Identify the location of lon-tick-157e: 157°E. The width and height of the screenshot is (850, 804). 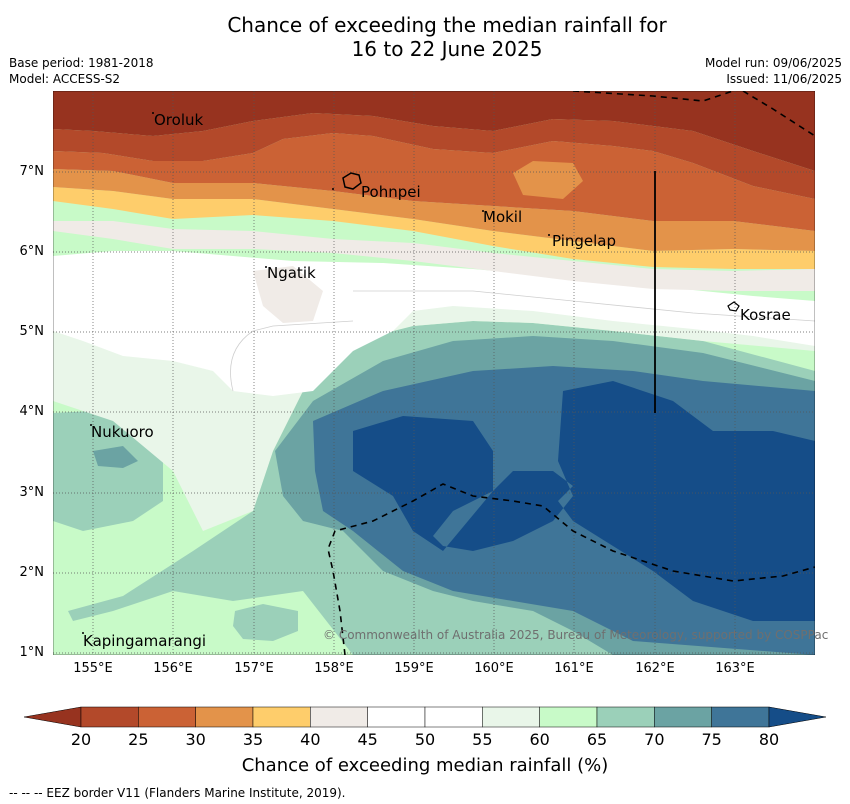
(254, 668).